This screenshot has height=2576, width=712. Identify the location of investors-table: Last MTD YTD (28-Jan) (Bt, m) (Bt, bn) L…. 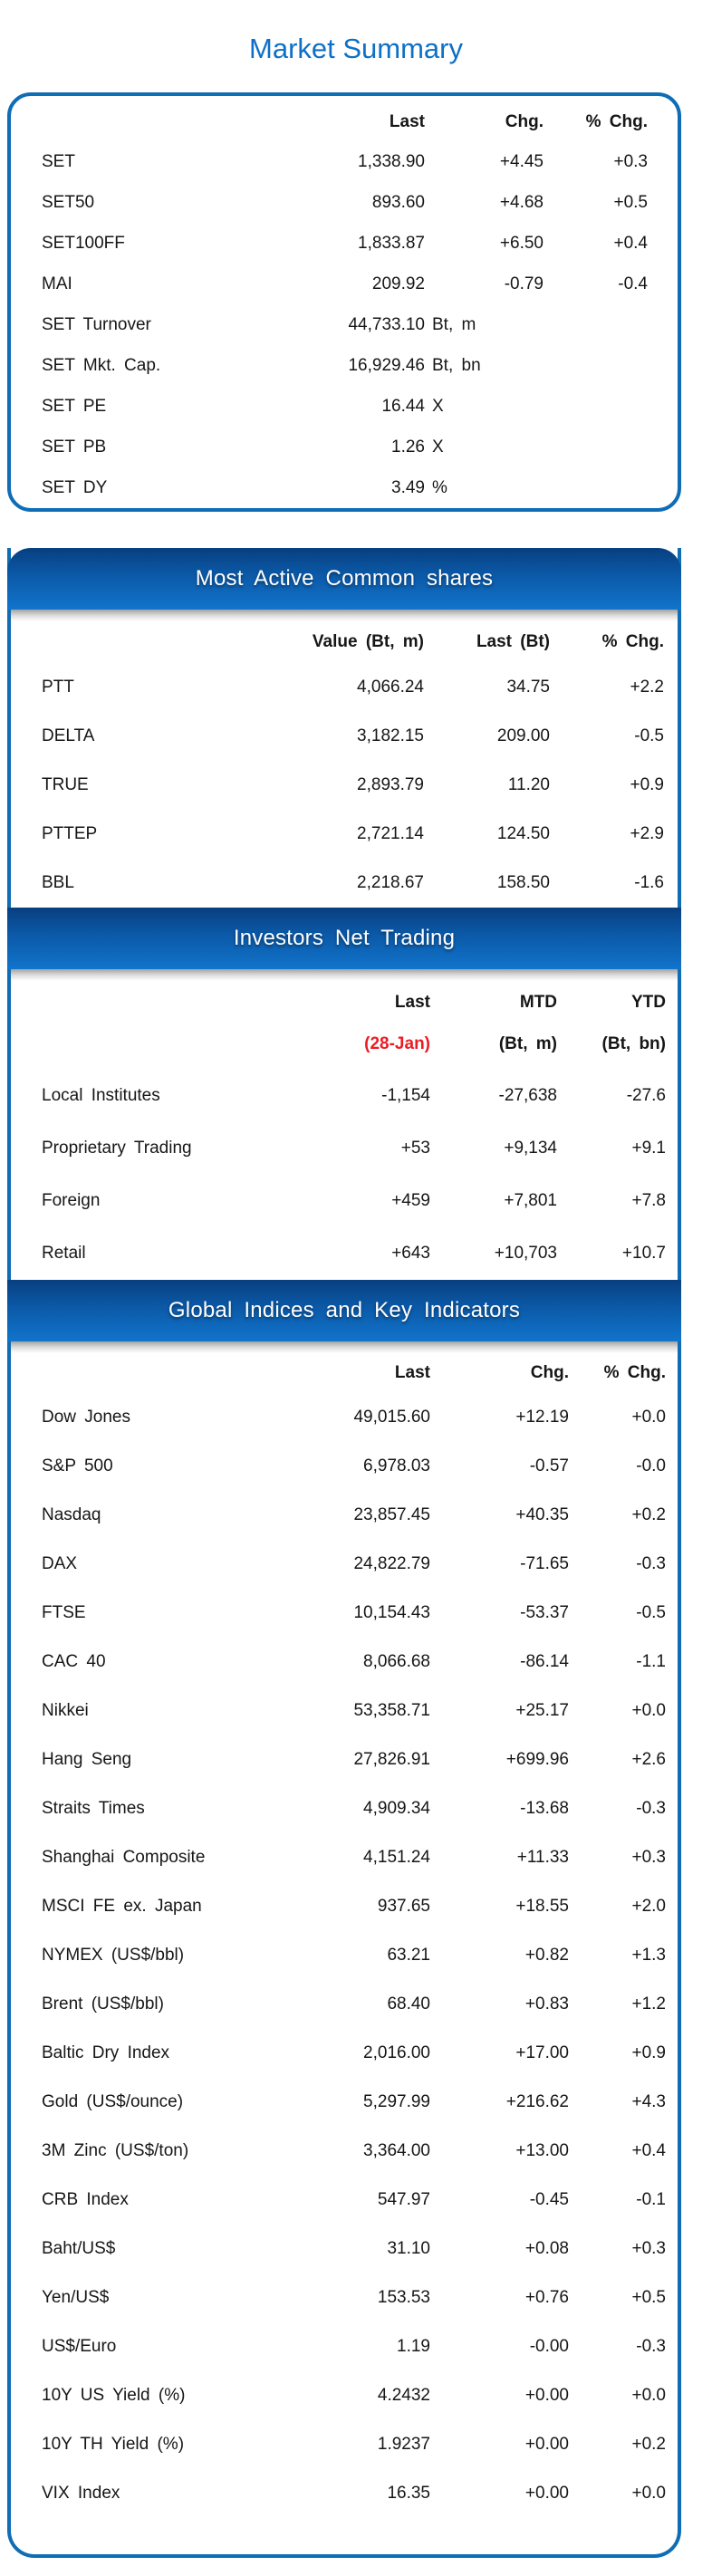
(345, 1130).